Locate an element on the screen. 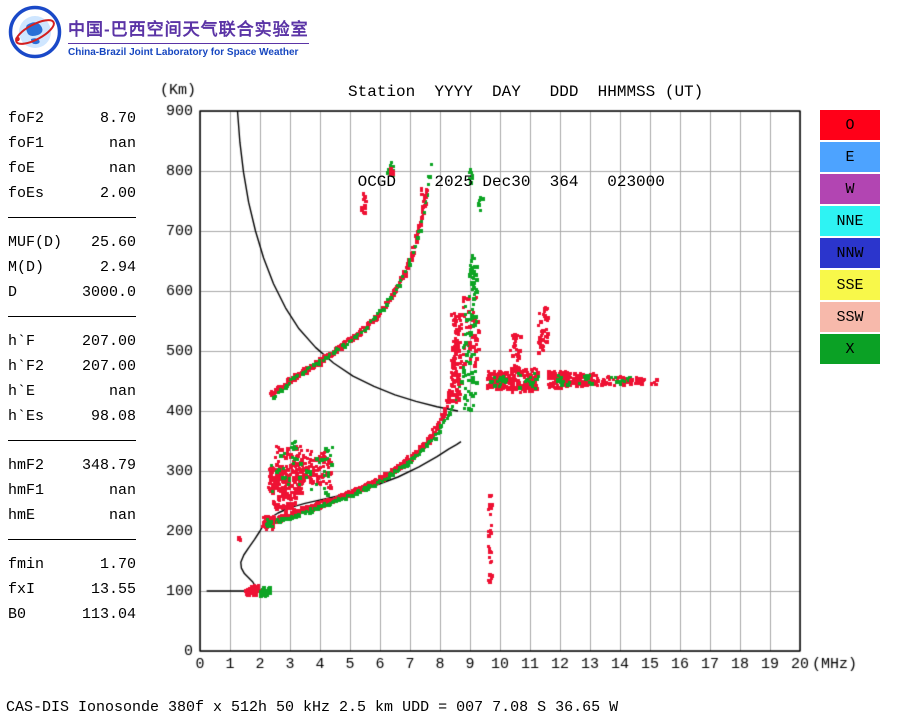  legend-item-label: X is located at coordinates (850, 349).